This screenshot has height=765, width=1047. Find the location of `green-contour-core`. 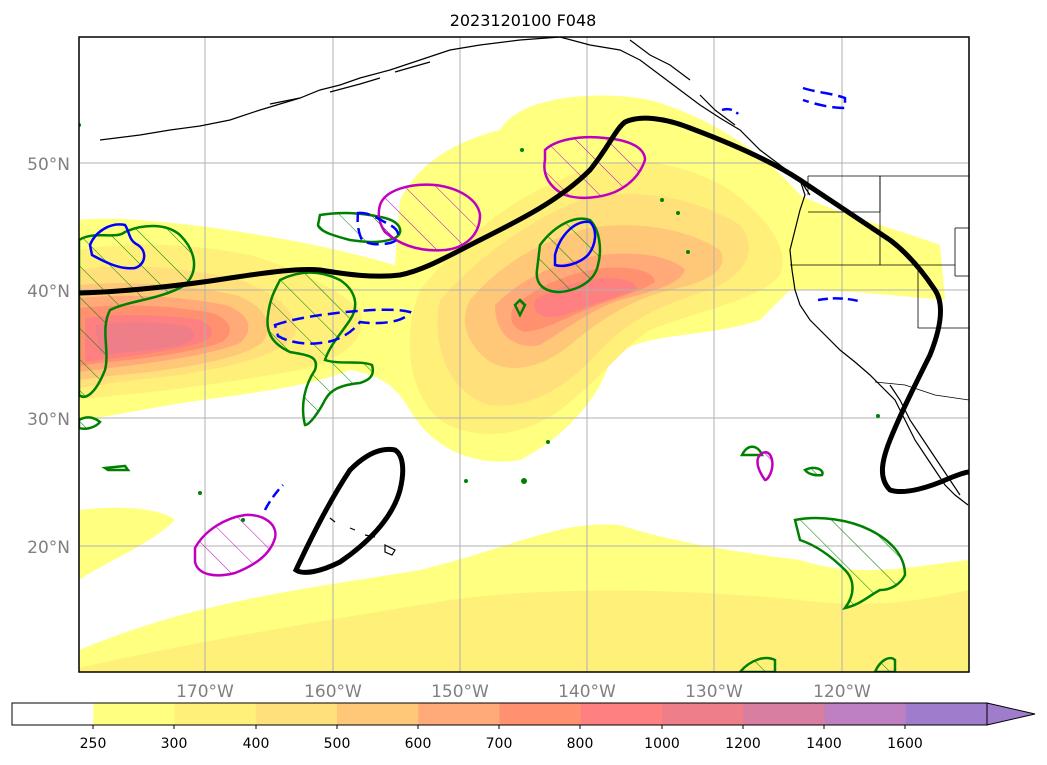

green-contour-core is located at coordinates (568, 255).